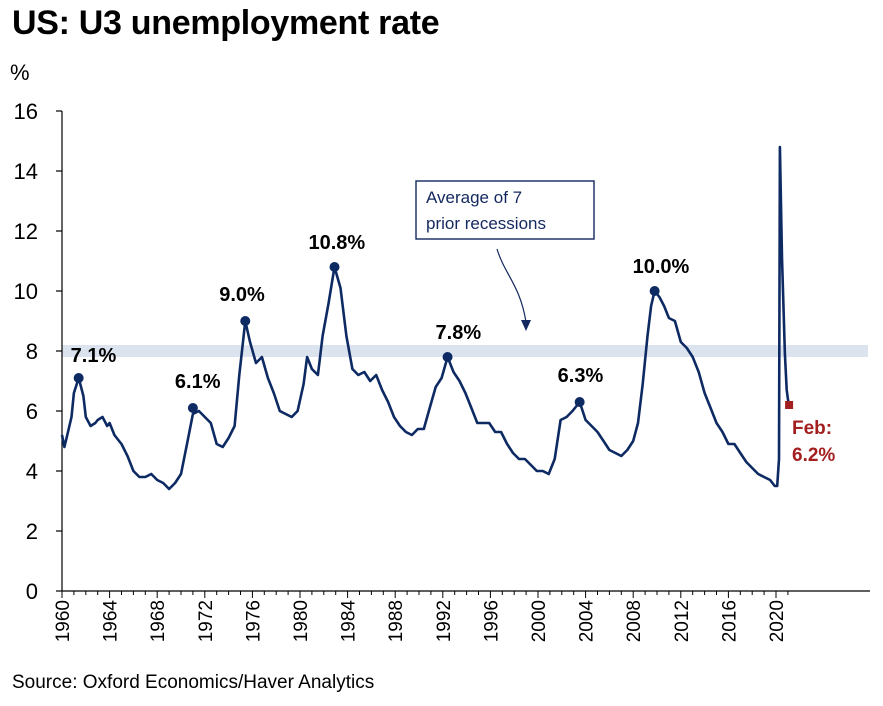 The height and width of the screenshot is (706, 883). I want to click on callout-arrow-head, so click(526, 325).